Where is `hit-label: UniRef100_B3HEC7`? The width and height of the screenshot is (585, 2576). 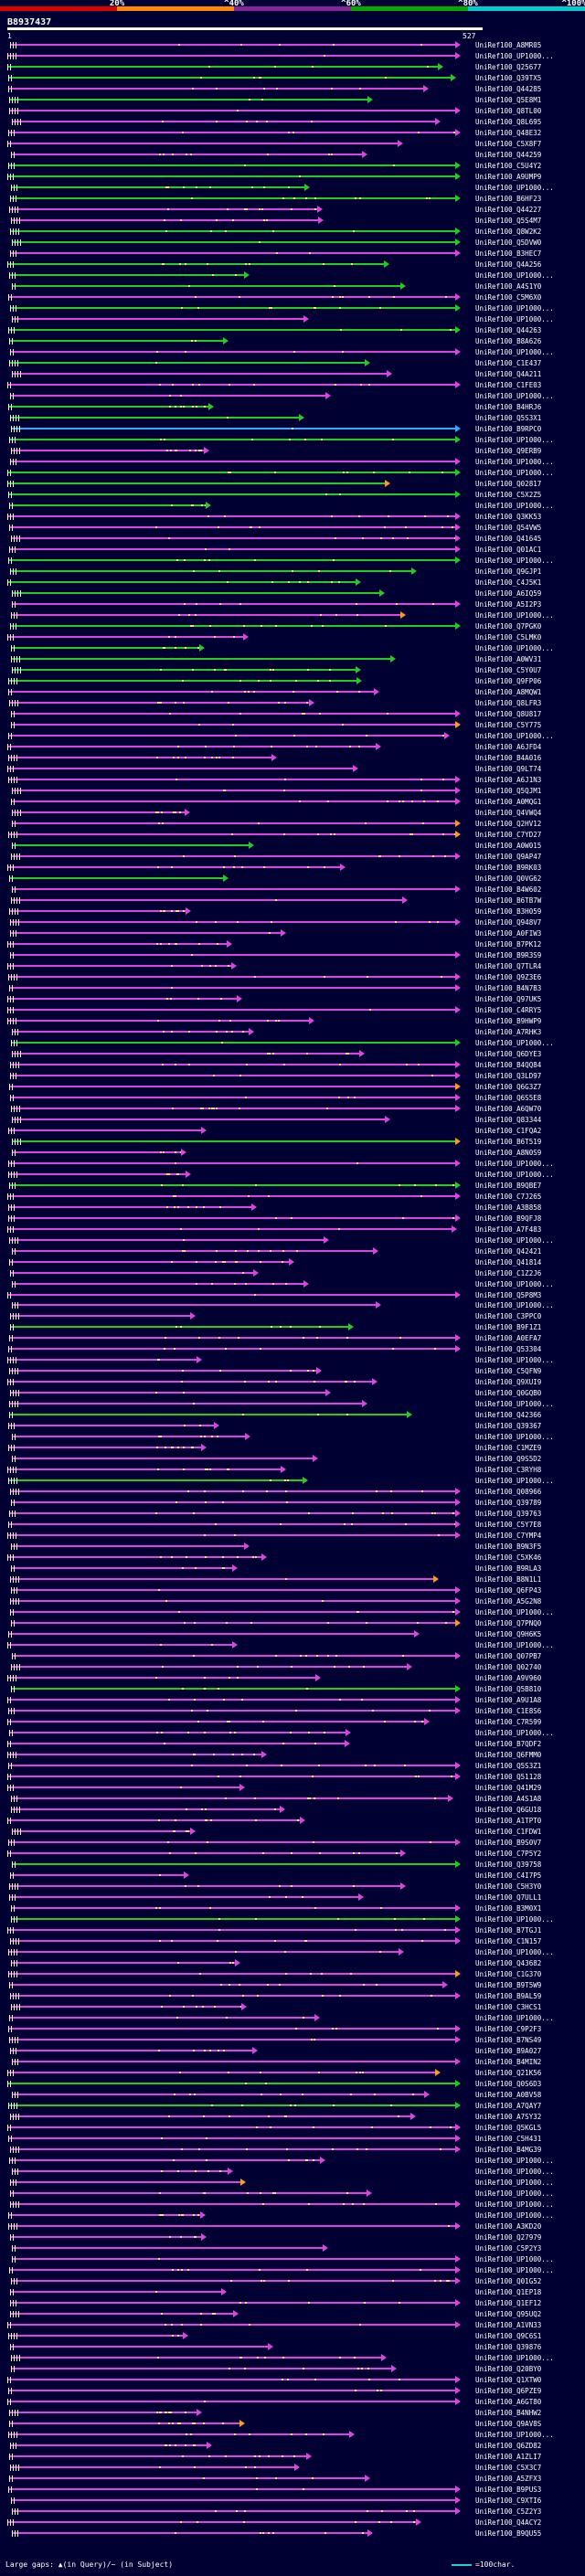 hit-label: UniRef100_B3HEC7 is located at coordinates (509, 253).